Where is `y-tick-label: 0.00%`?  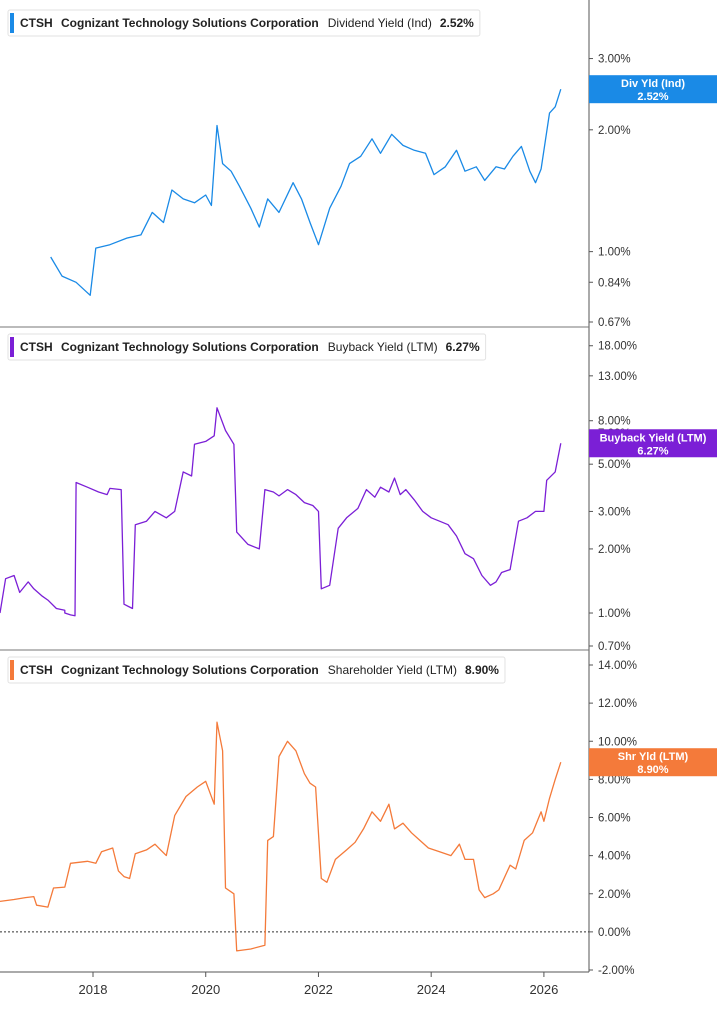 y-tick-label: 0.00% is located at coordinates (614, 933).